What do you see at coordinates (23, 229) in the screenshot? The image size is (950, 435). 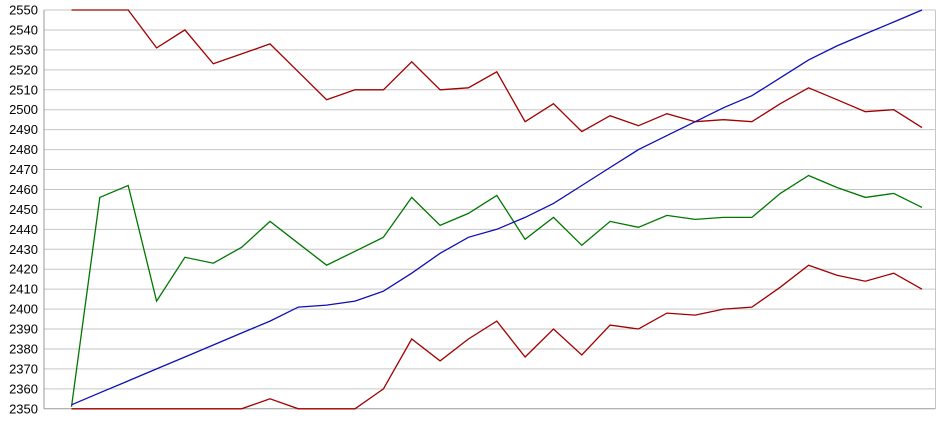 I see `y-axis-label: 2440` at bounding box center [23, 229].